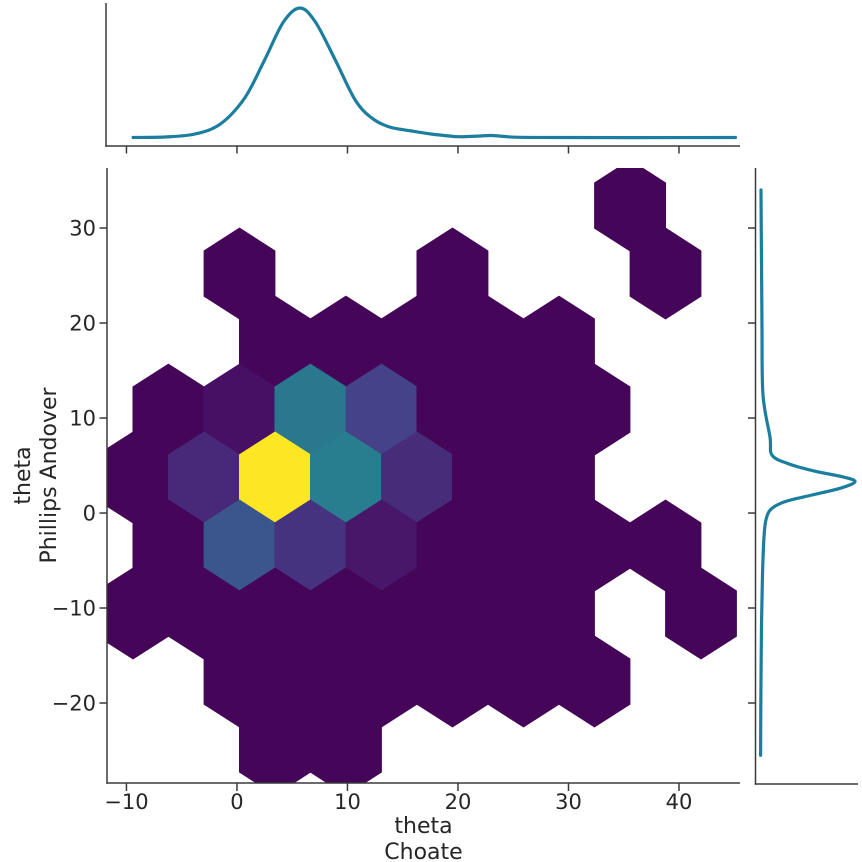 This screenshot has height=862, width=862. Describe the element at coordinates (458, 802) in the screenshot. I see `x-tick-label: 20` at that location.